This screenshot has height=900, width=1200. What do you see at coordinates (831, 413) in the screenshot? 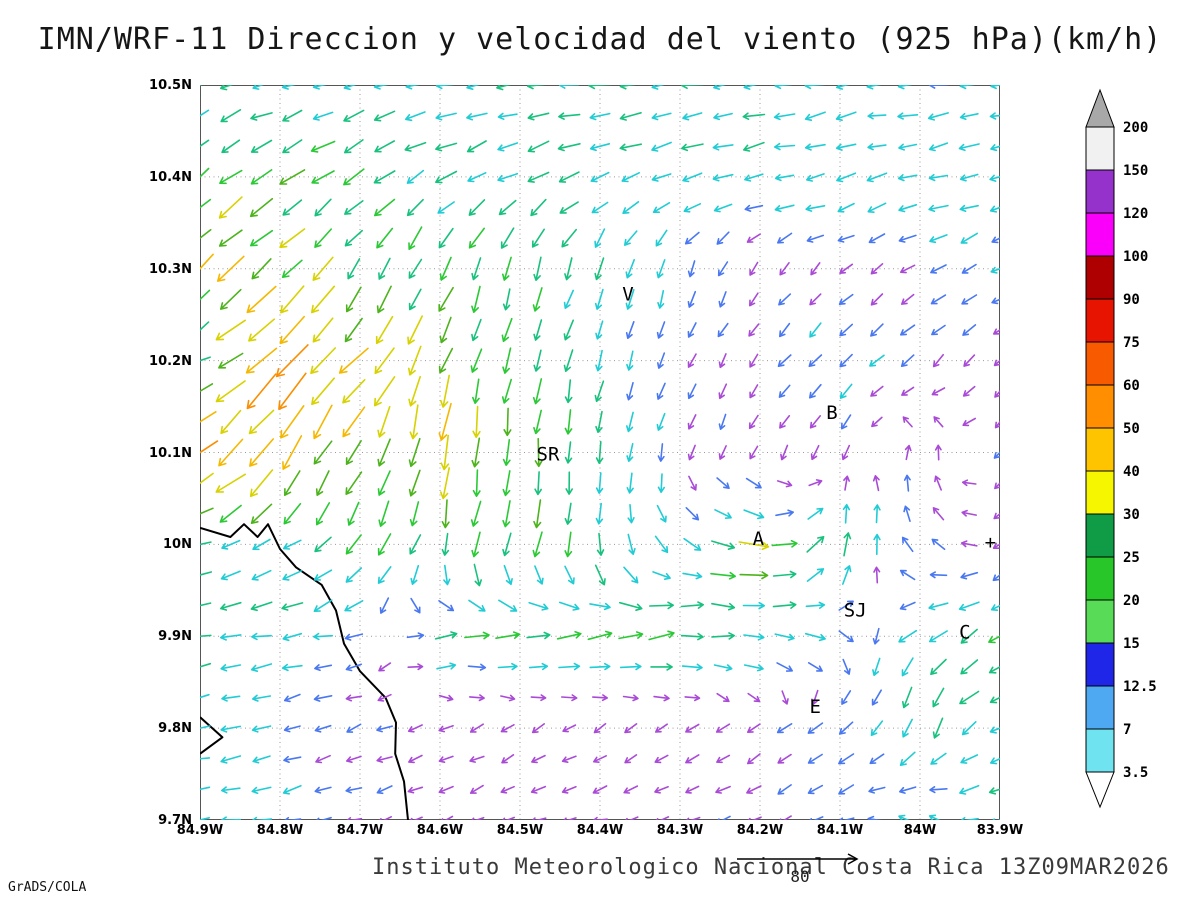
I see `station-label-B: B` at bounding box center [831, 413].